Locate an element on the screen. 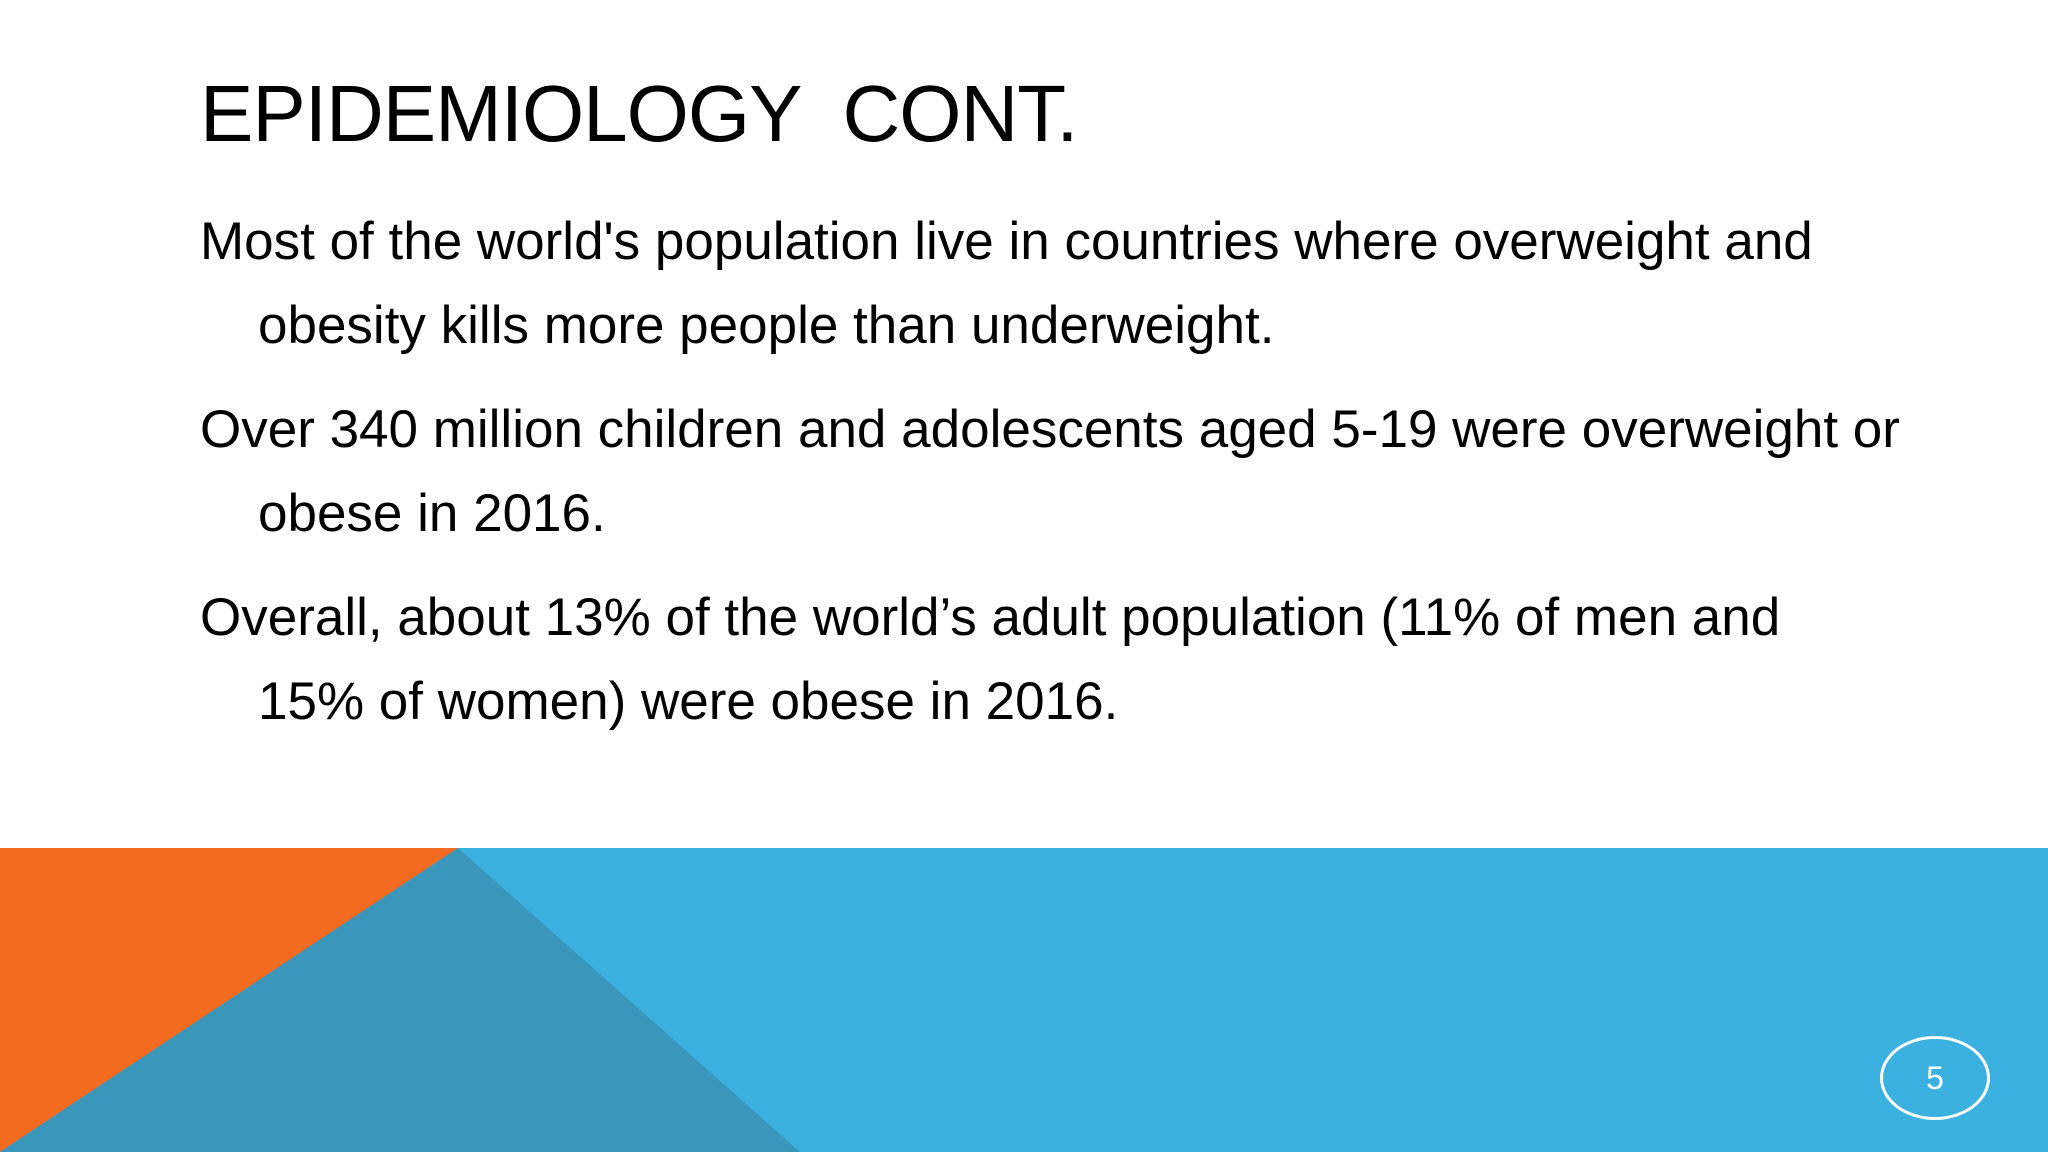 The image size is (2048, 1152). page-number: 5 is located at coordinates (1935, 1077).